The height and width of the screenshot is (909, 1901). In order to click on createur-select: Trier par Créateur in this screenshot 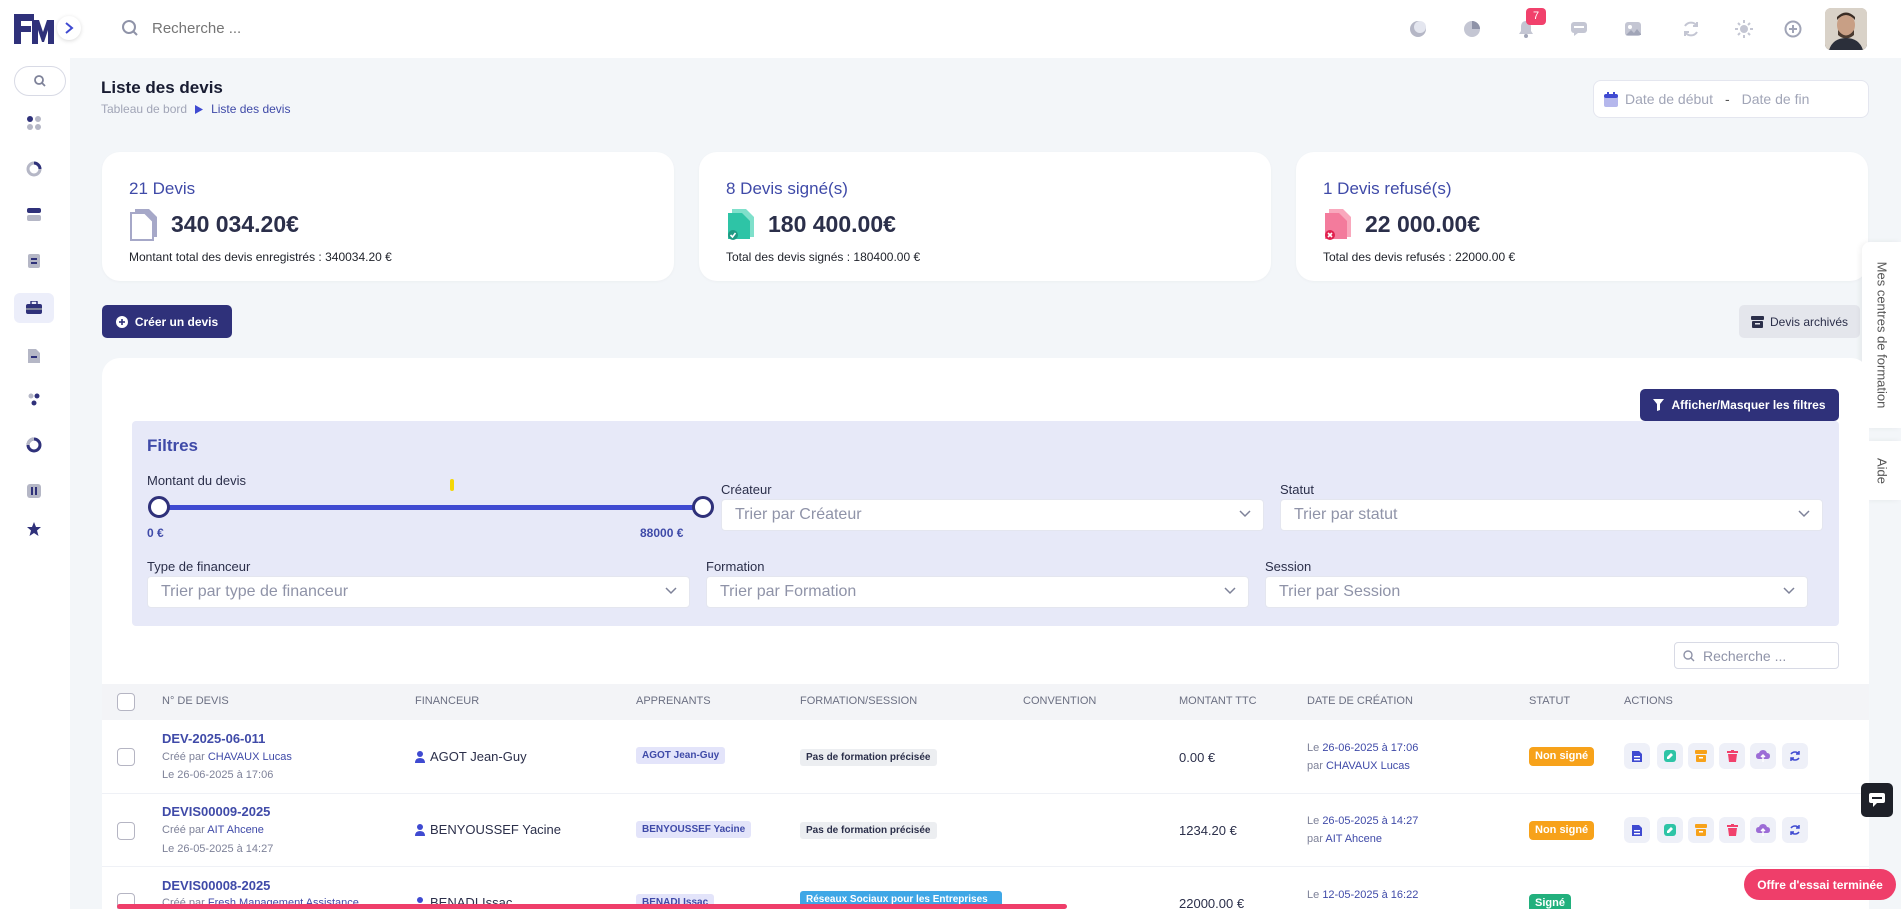, I will do `click(992, 515)`.